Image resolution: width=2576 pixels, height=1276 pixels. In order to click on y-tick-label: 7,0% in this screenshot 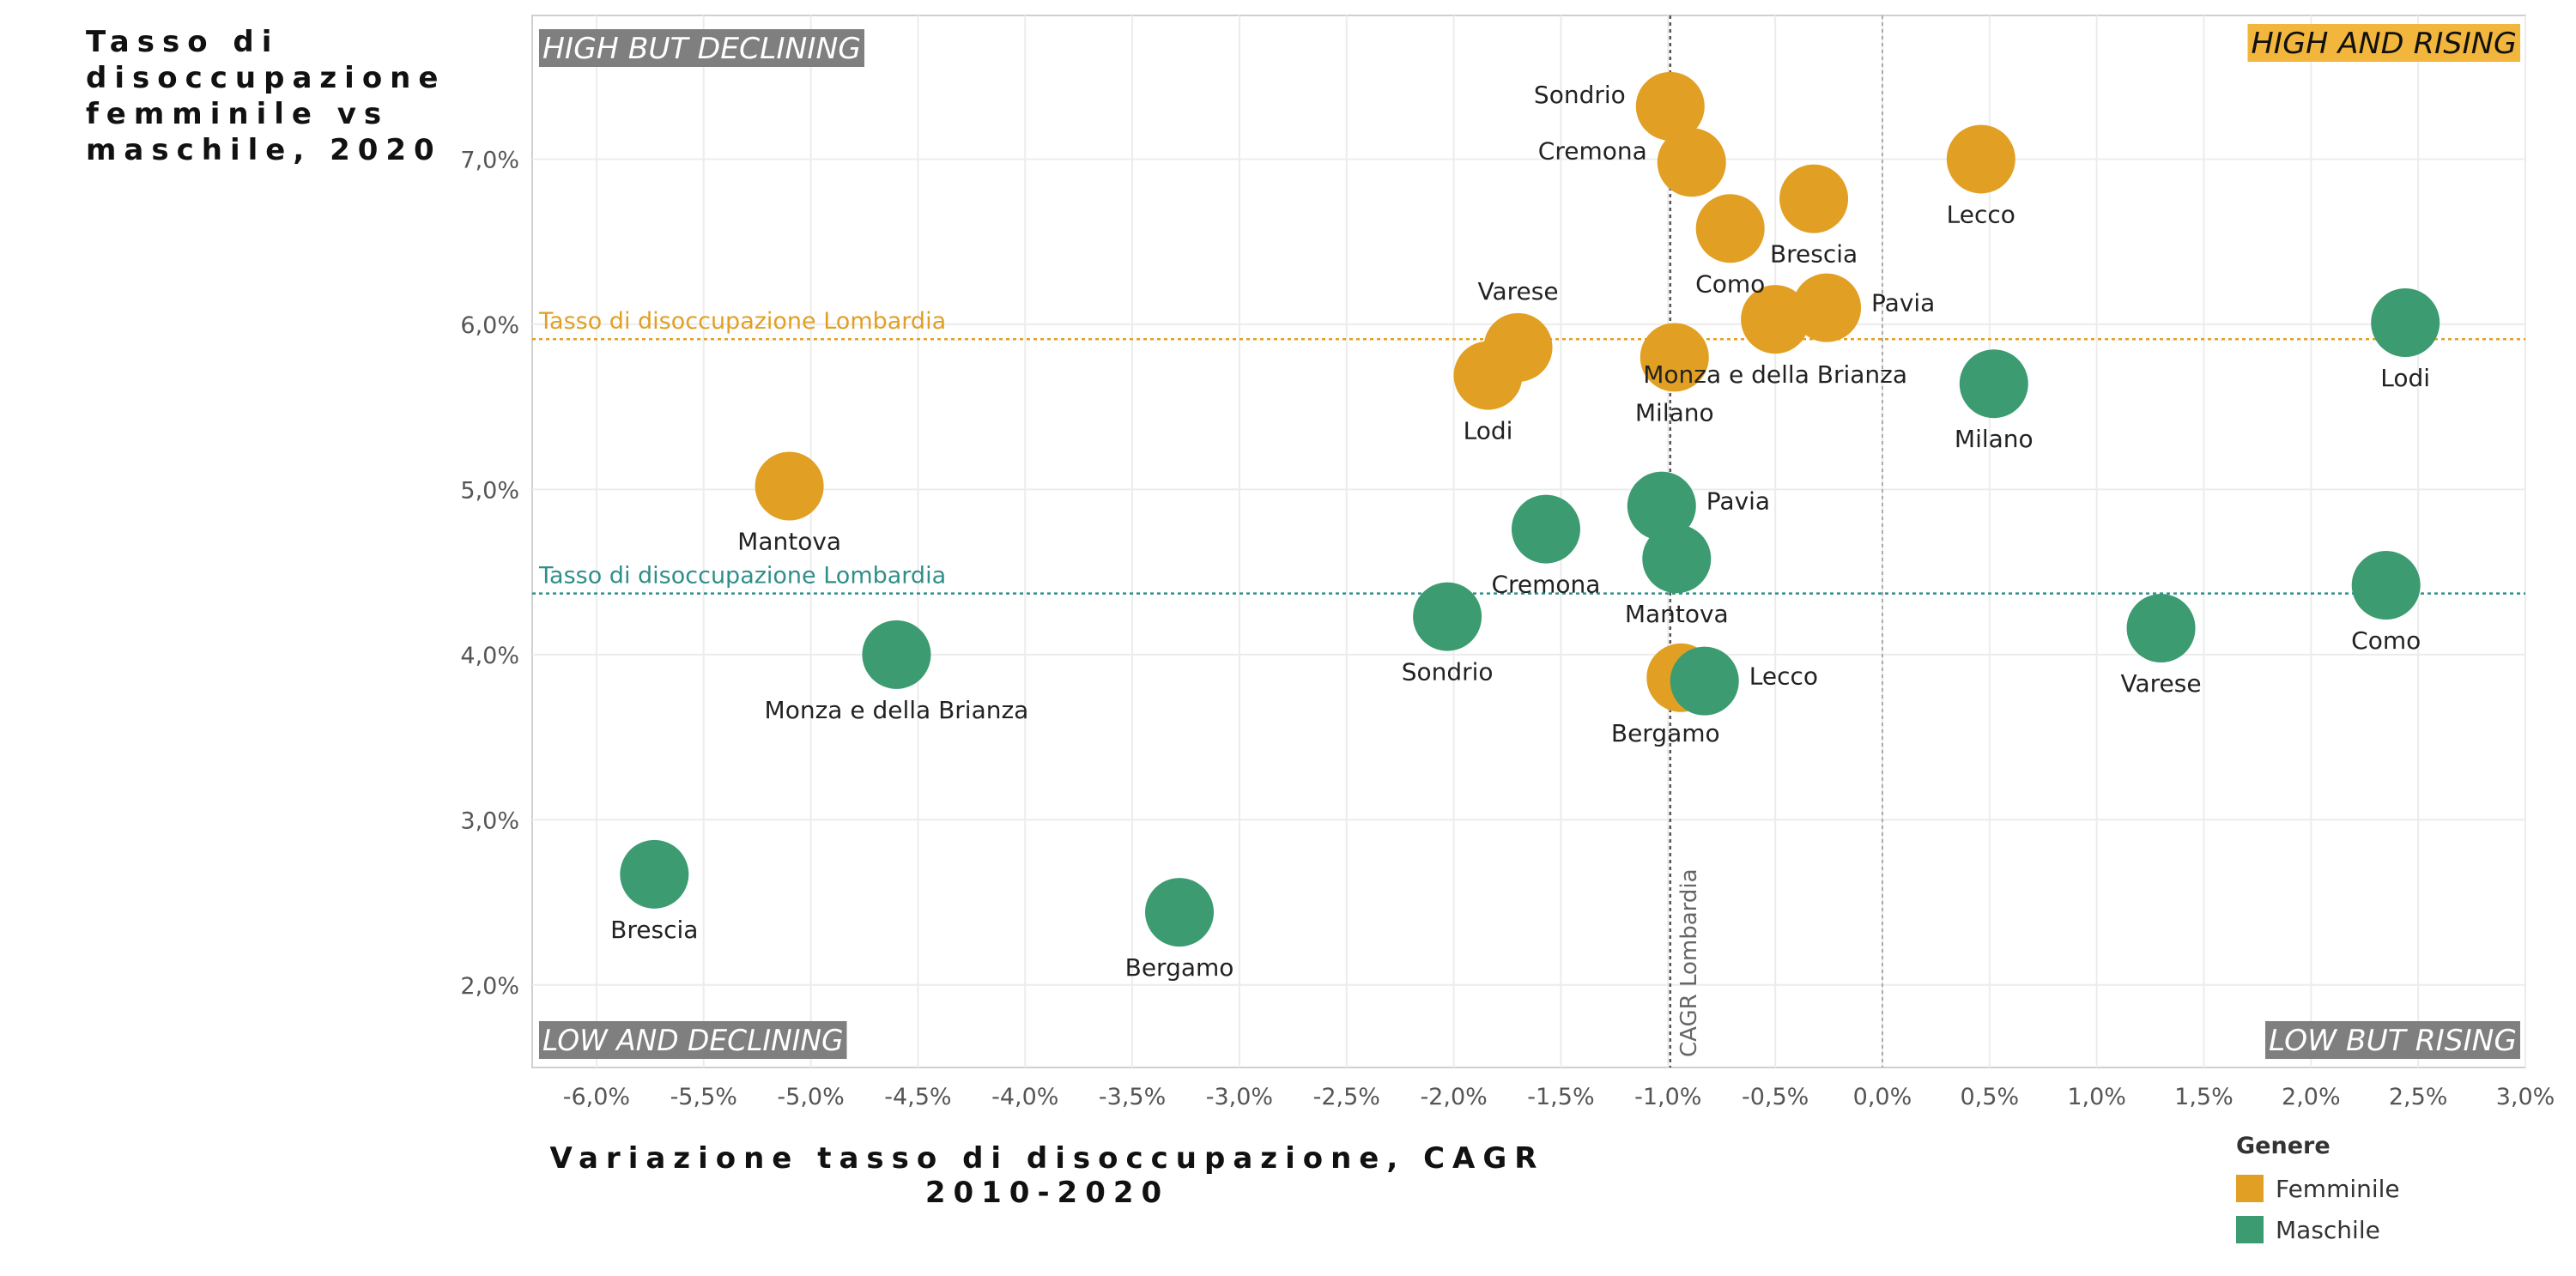, I will do `click(489, 160)`.